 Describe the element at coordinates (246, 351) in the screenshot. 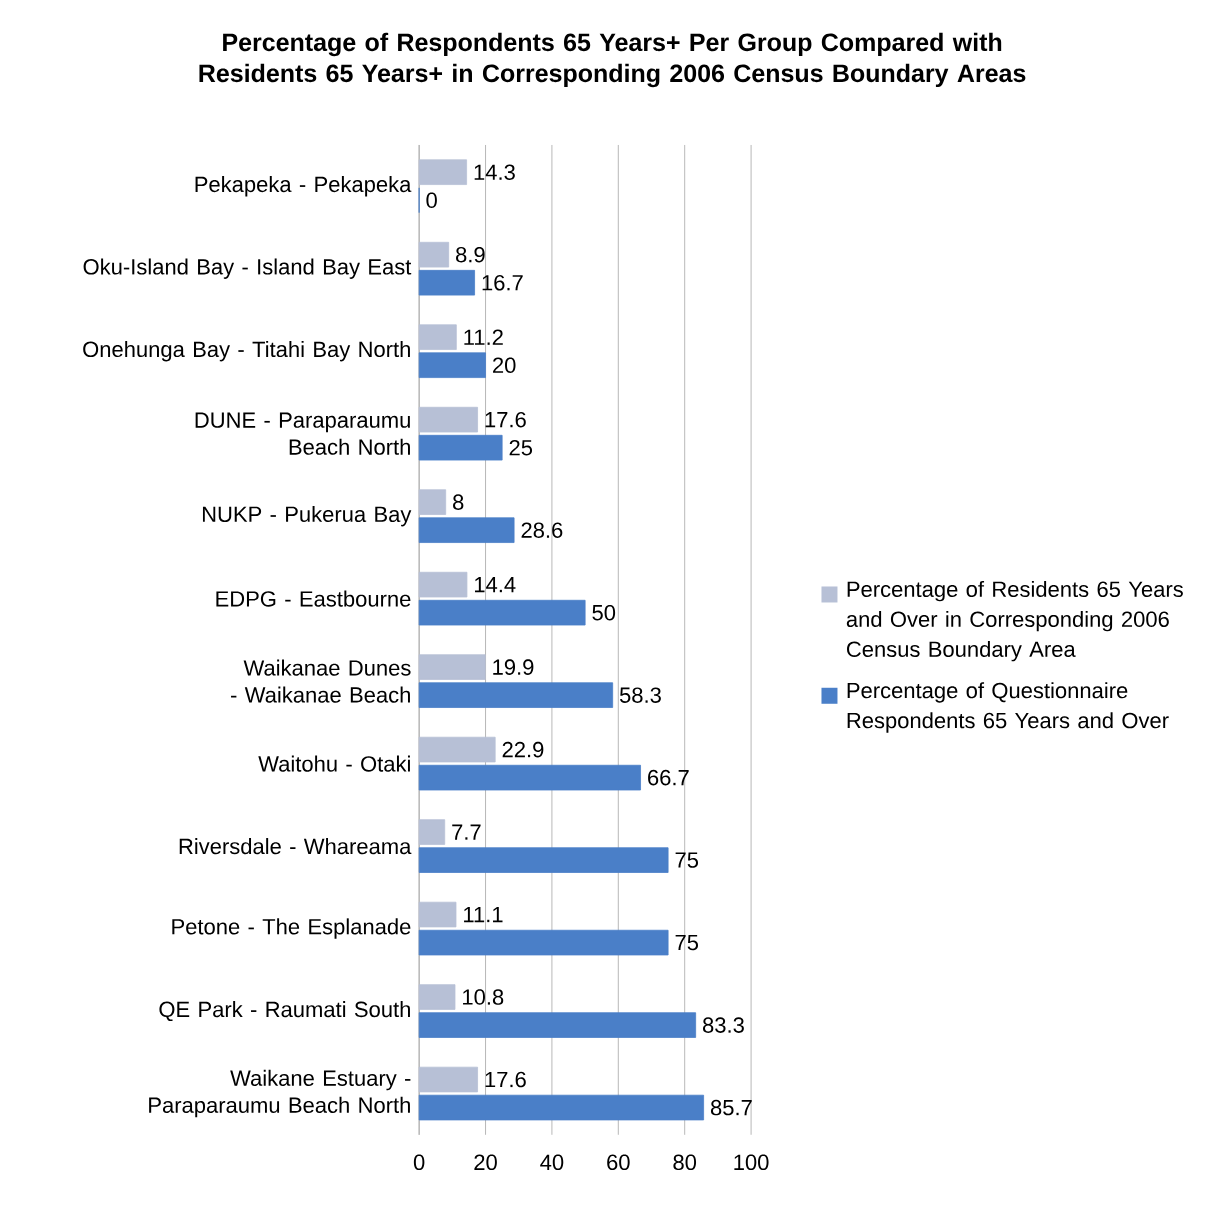

I see `y-tick-label: Onehunga Bay - Titahi Bay North` at that location.